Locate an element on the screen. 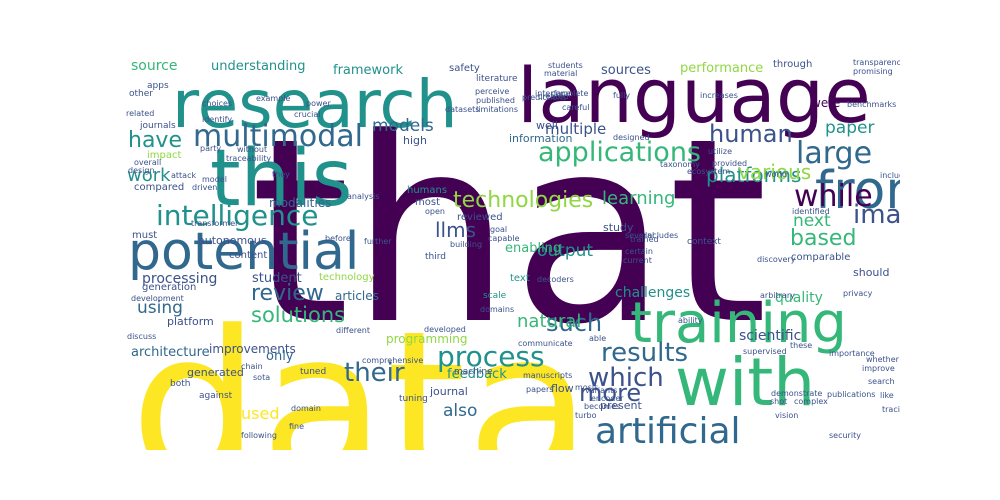 Image resolution: width=1000 pixels, height=500 pixels. word: decoders is located at coordinates (555, 279).